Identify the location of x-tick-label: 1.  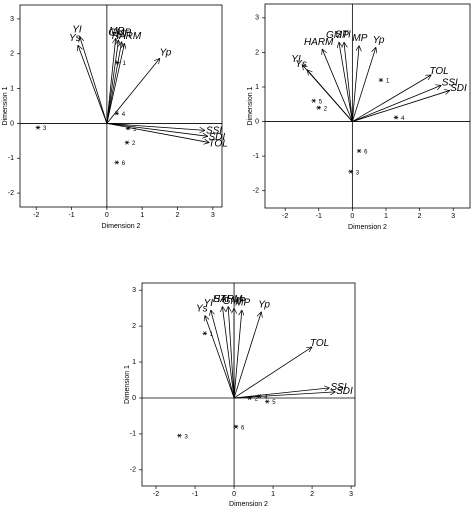
(386, 216).